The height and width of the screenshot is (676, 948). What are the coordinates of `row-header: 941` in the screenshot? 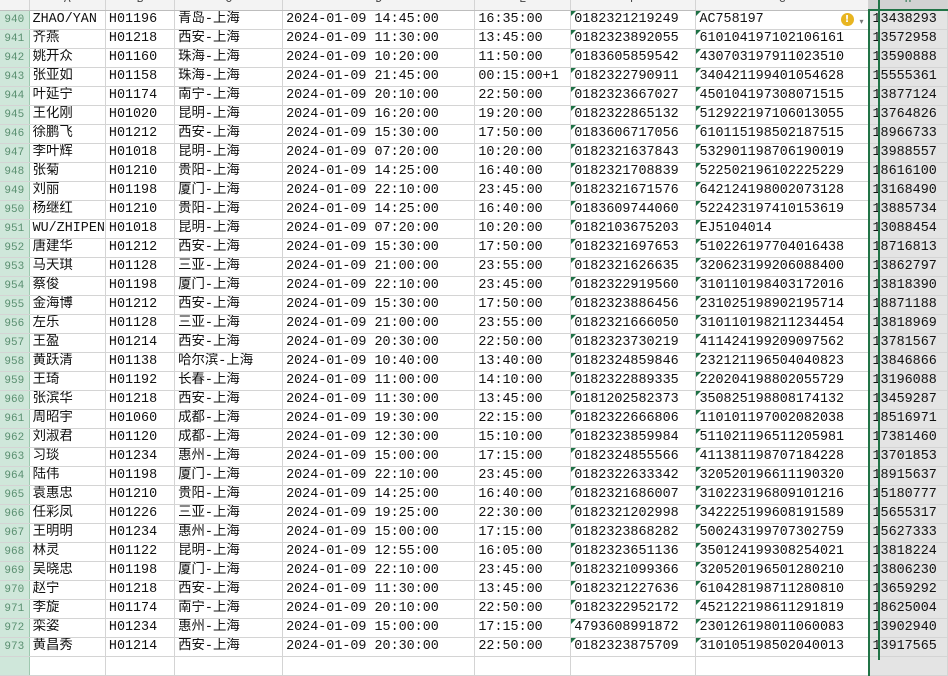 It's located at (15, 39).